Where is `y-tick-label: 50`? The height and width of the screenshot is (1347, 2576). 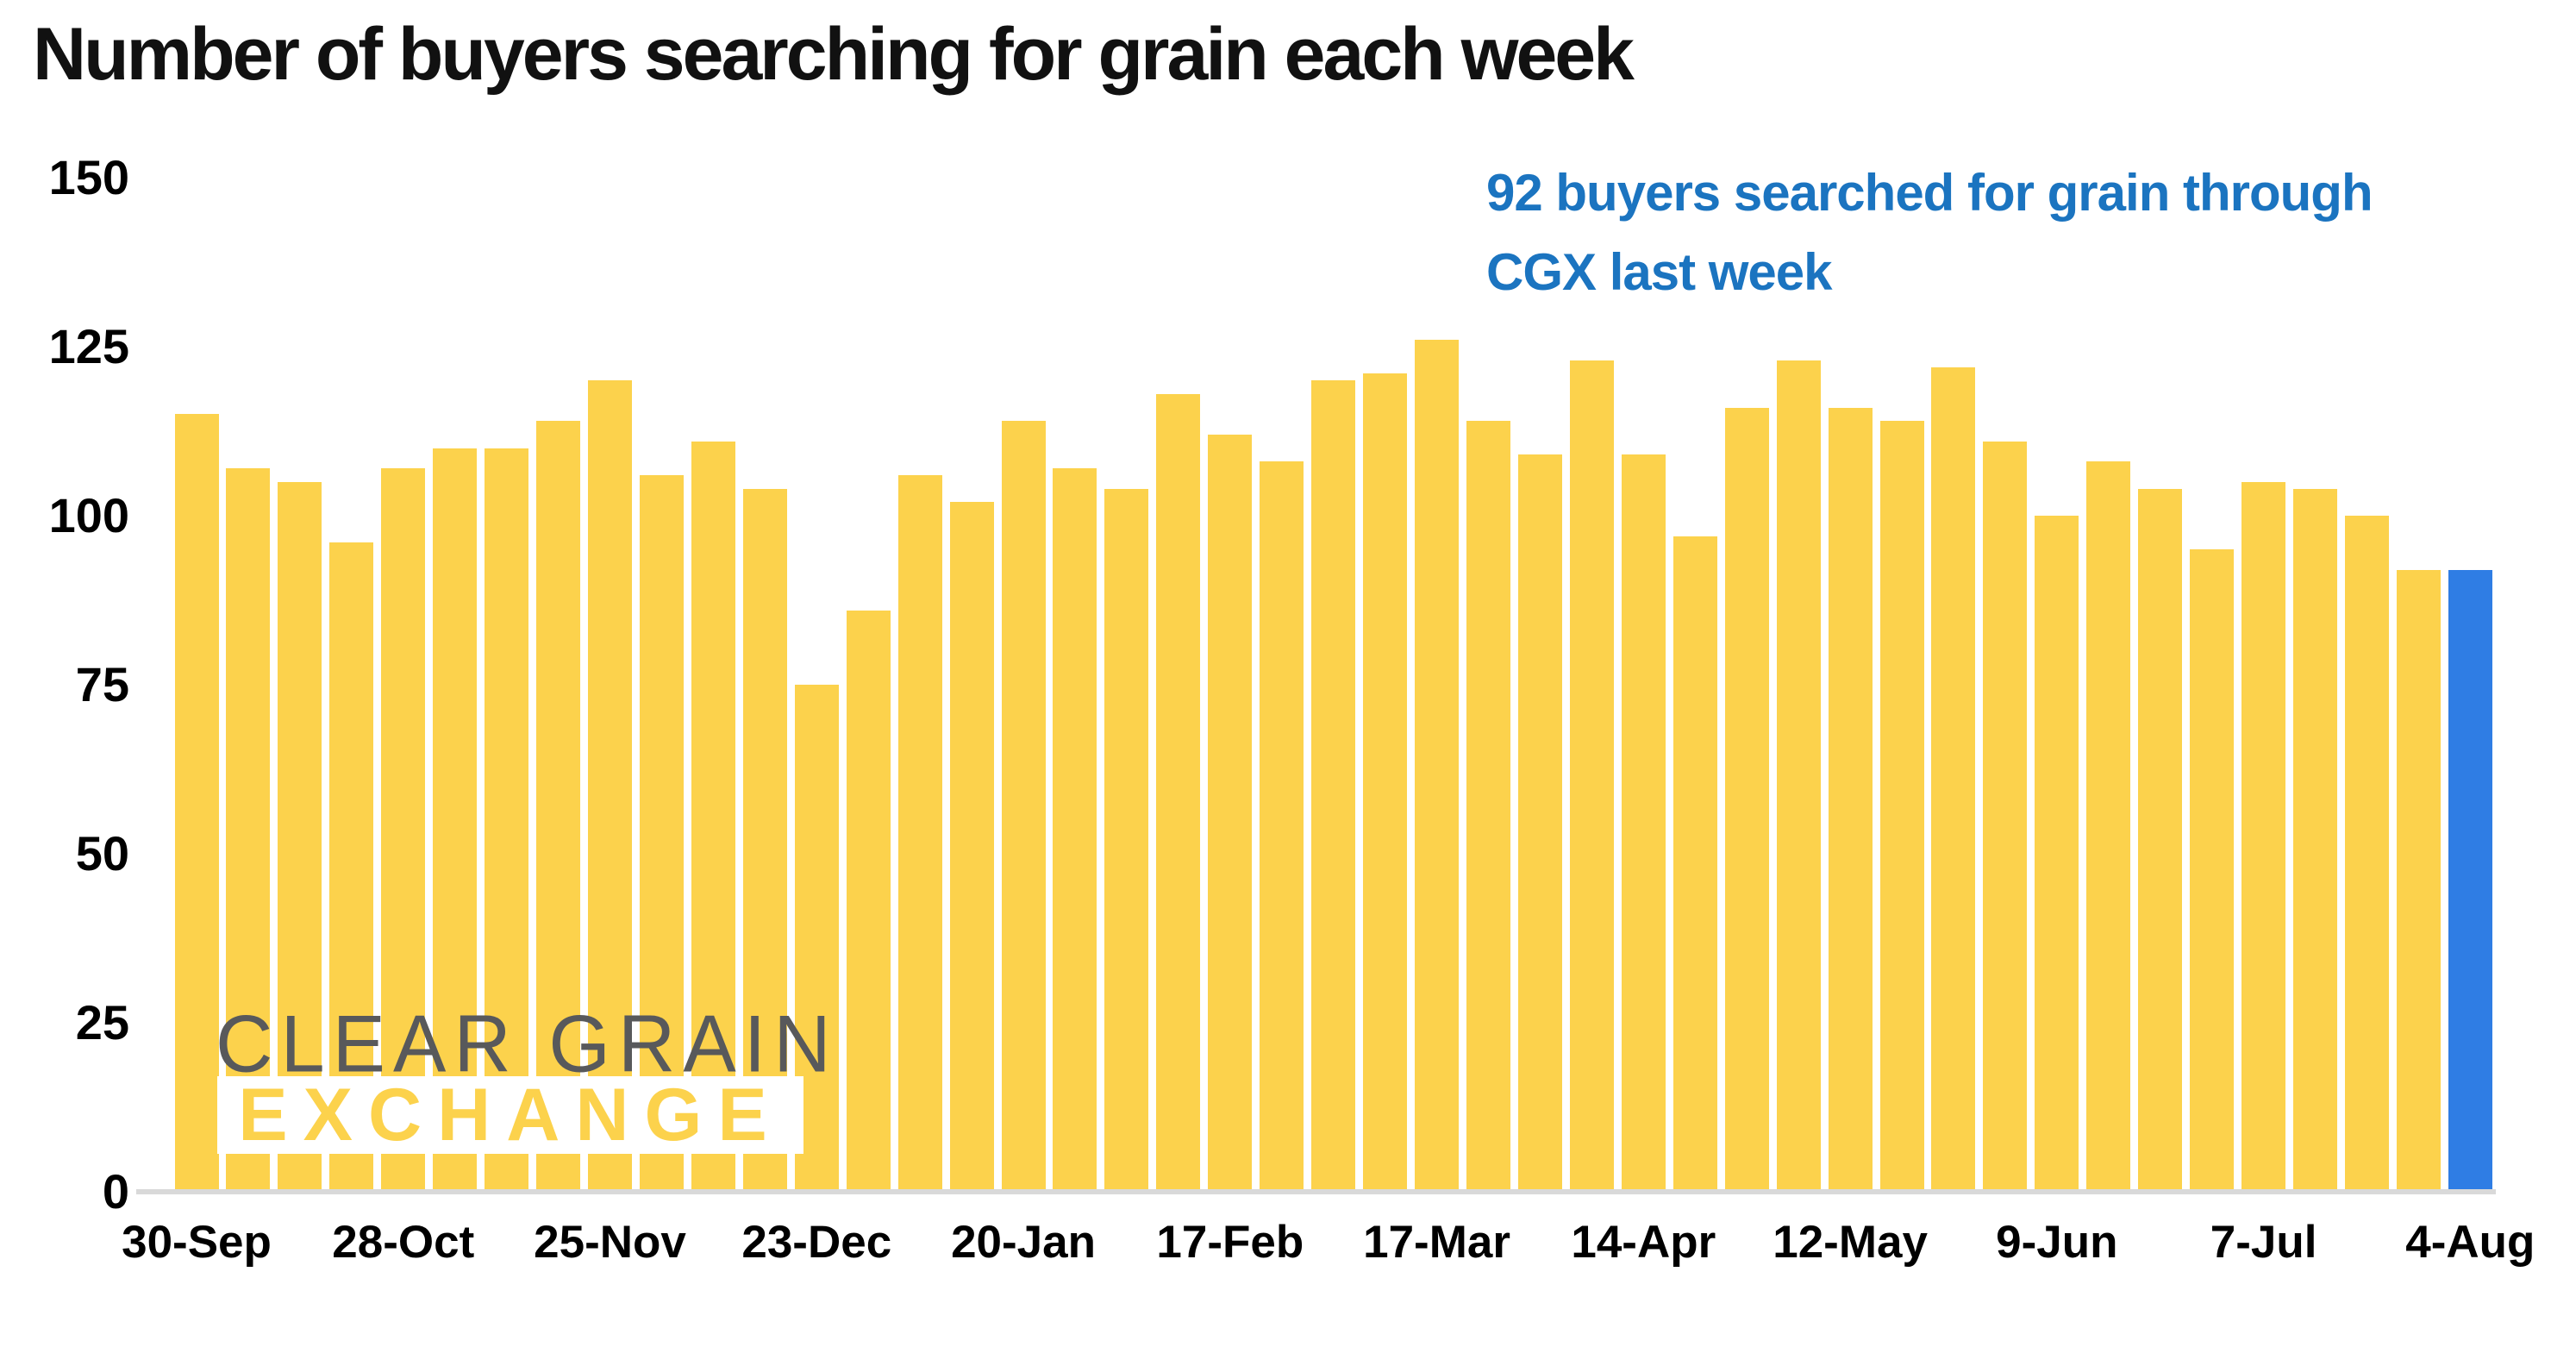 y-tick-label: 50 is located at coordinates (102, 853).